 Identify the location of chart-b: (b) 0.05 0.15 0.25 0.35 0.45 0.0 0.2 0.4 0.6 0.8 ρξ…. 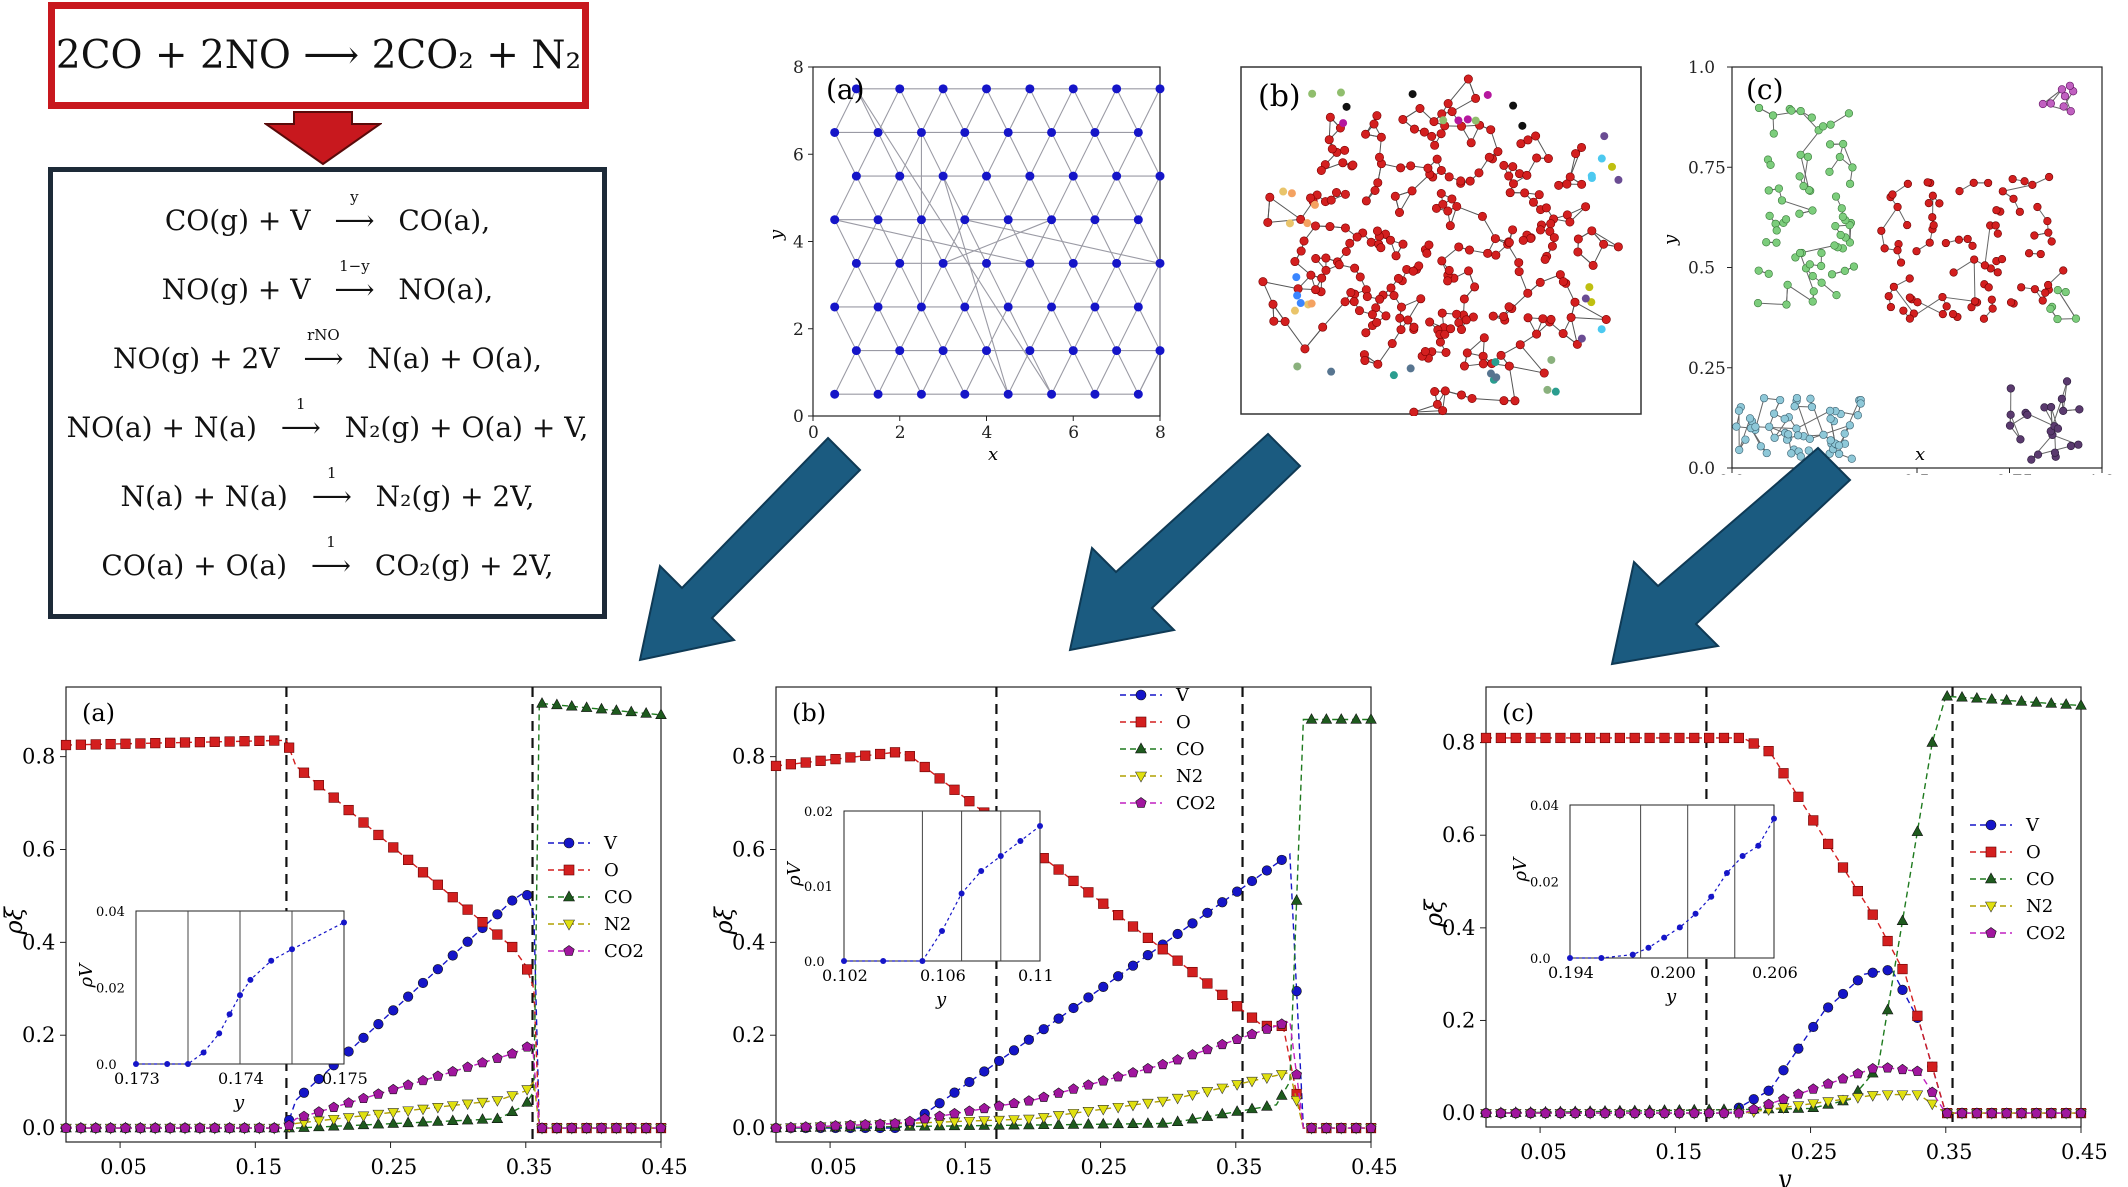
(1054, 936).